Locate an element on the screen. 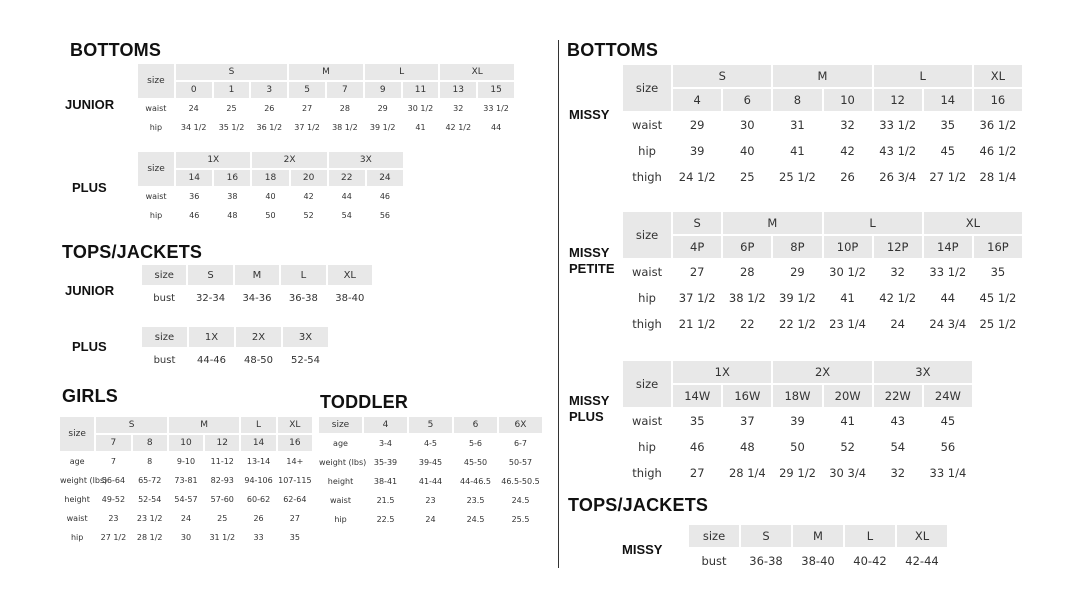  measurement-value: 13-14 is located at coordinates (258, 461).